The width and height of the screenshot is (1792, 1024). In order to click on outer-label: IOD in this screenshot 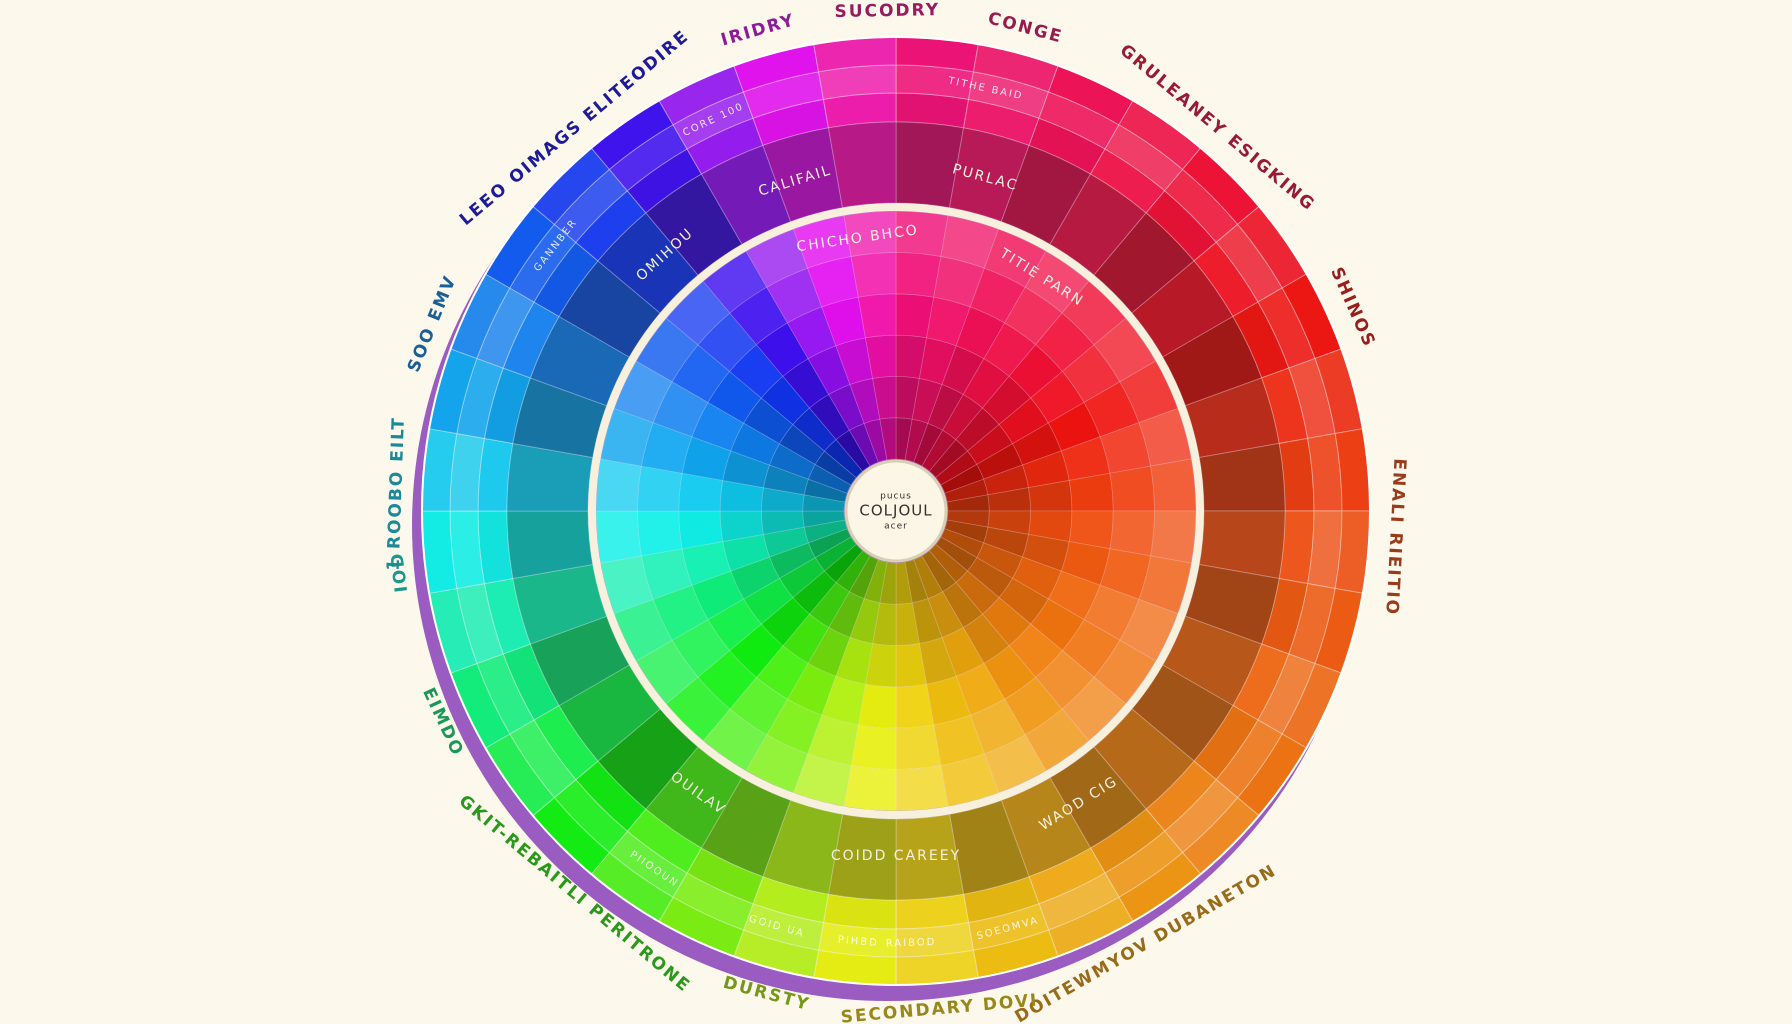, I will do `click(399, 571)`.